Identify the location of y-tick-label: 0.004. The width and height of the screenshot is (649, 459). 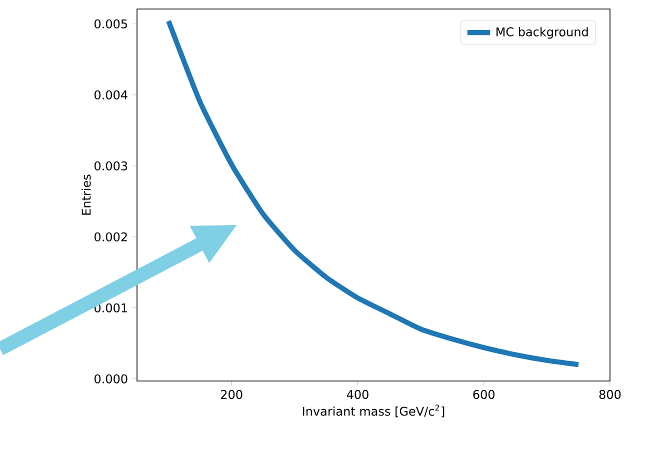
(111, 95).